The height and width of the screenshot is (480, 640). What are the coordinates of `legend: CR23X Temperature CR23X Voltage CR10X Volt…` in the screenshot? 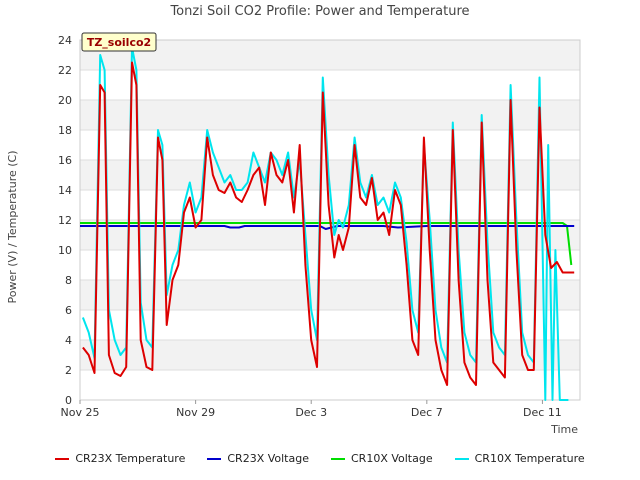 It's located at (320, 458).